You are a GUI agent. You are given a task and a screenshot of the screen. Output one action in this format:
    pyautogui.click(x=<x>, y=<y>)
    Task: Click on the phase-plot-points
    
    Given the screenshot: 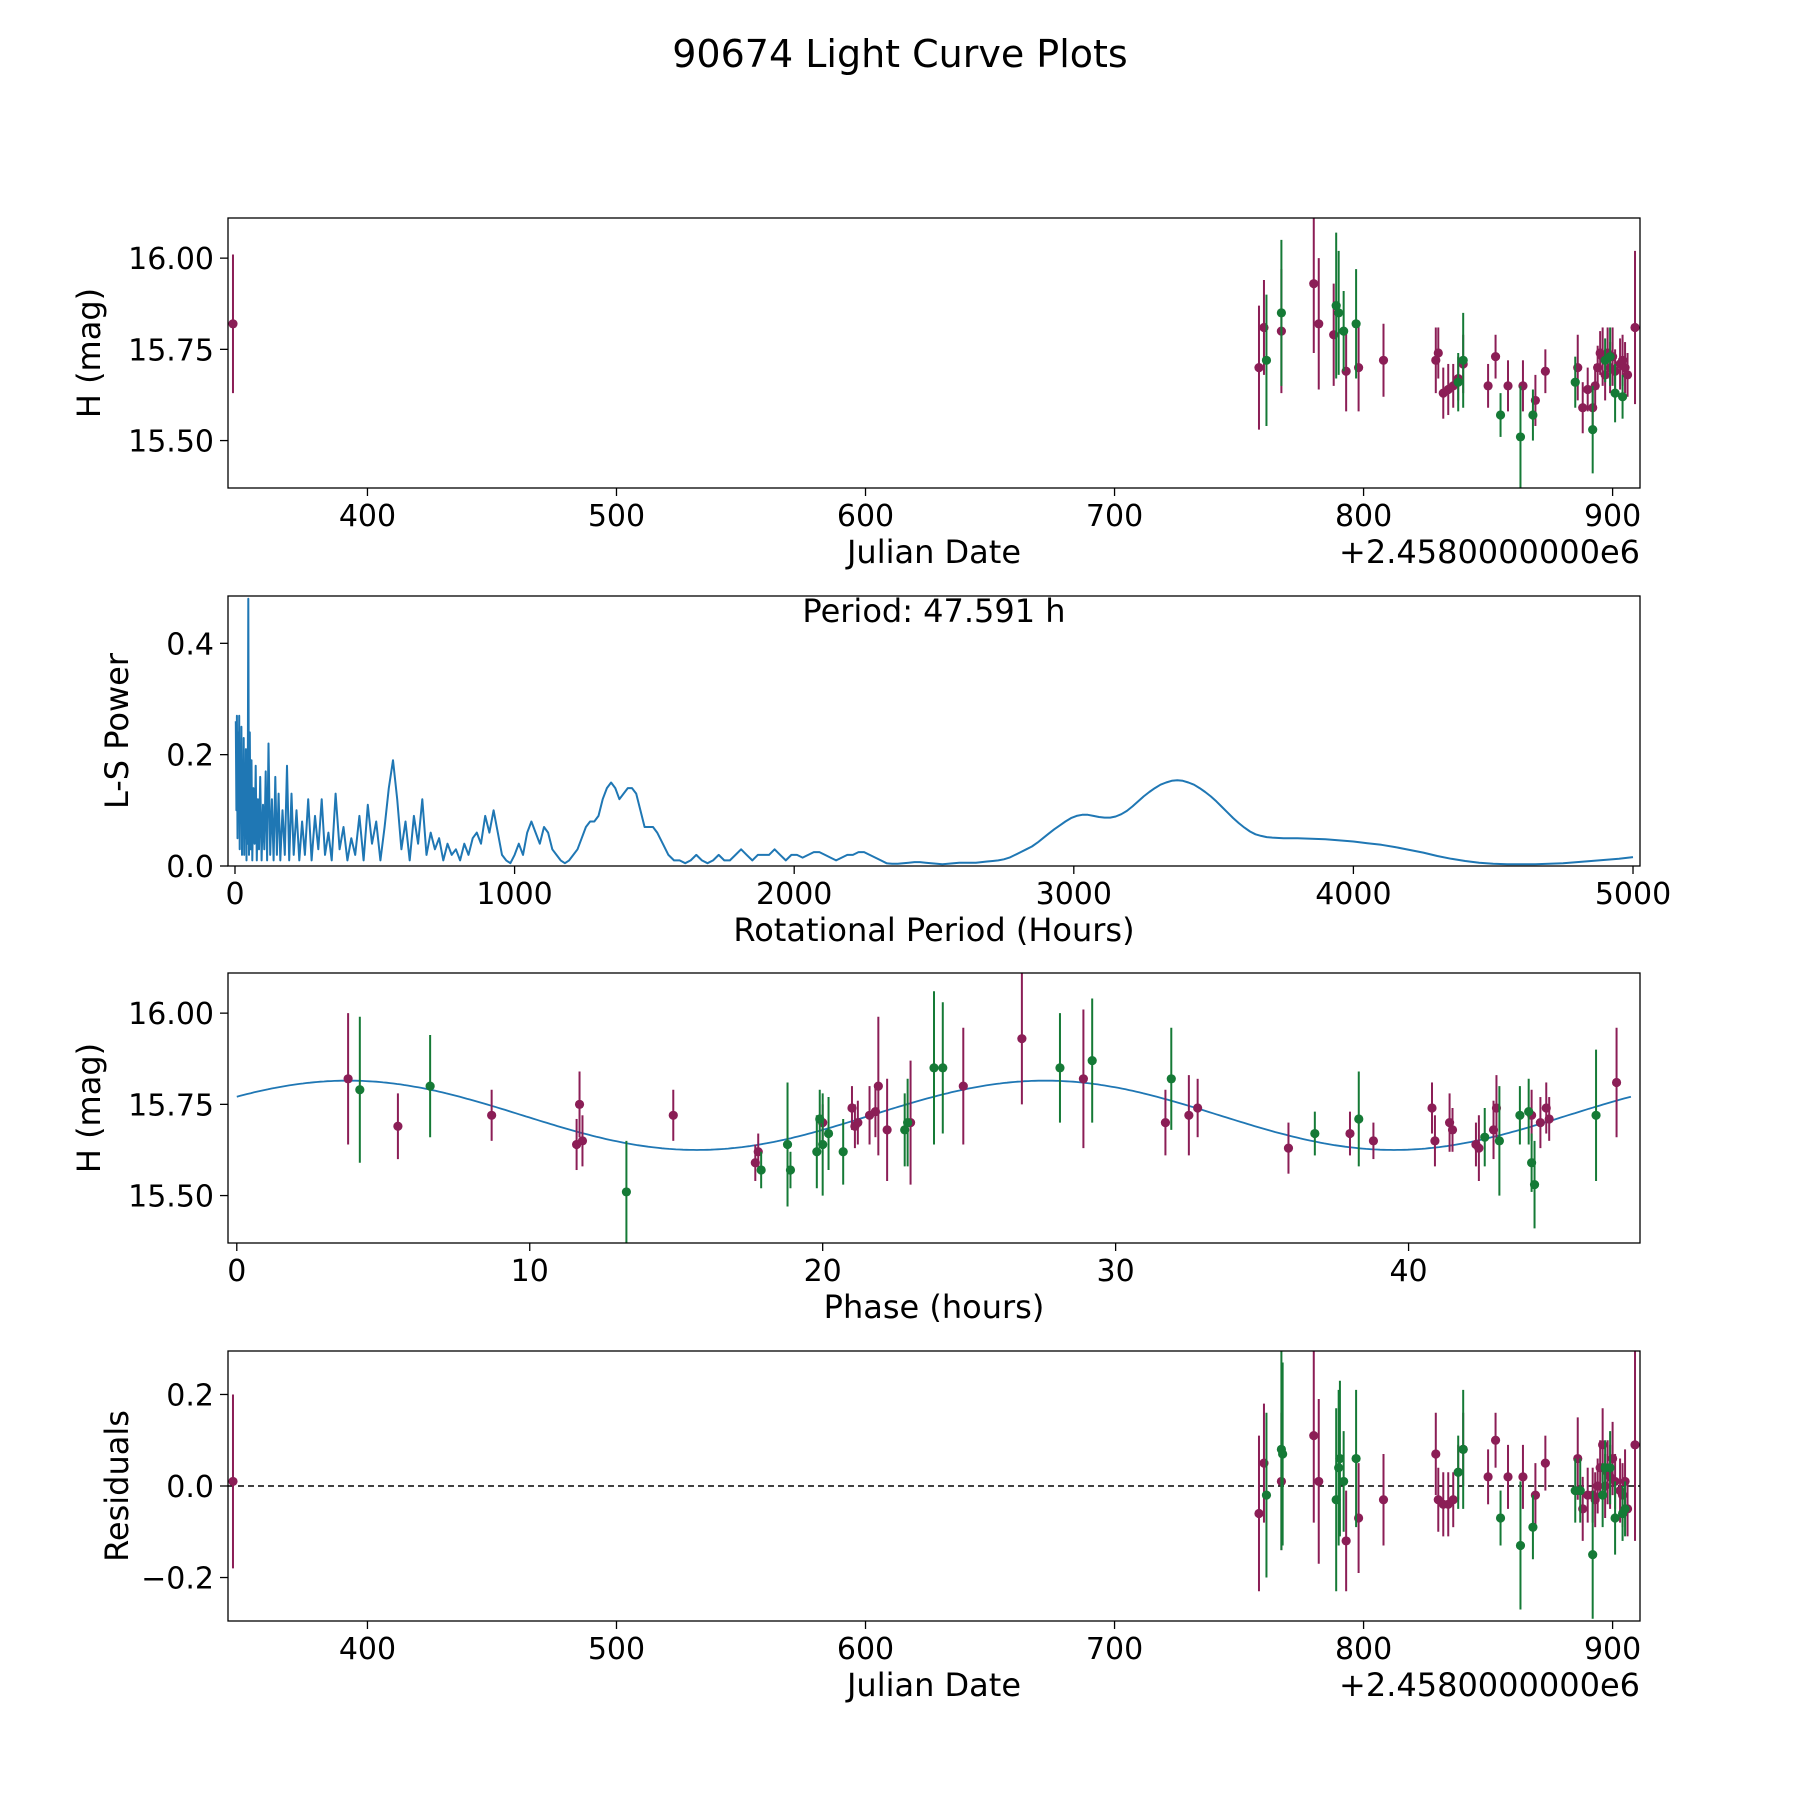 What is the action you would take?
    pyautogui.click(x=934, y=1108)
    